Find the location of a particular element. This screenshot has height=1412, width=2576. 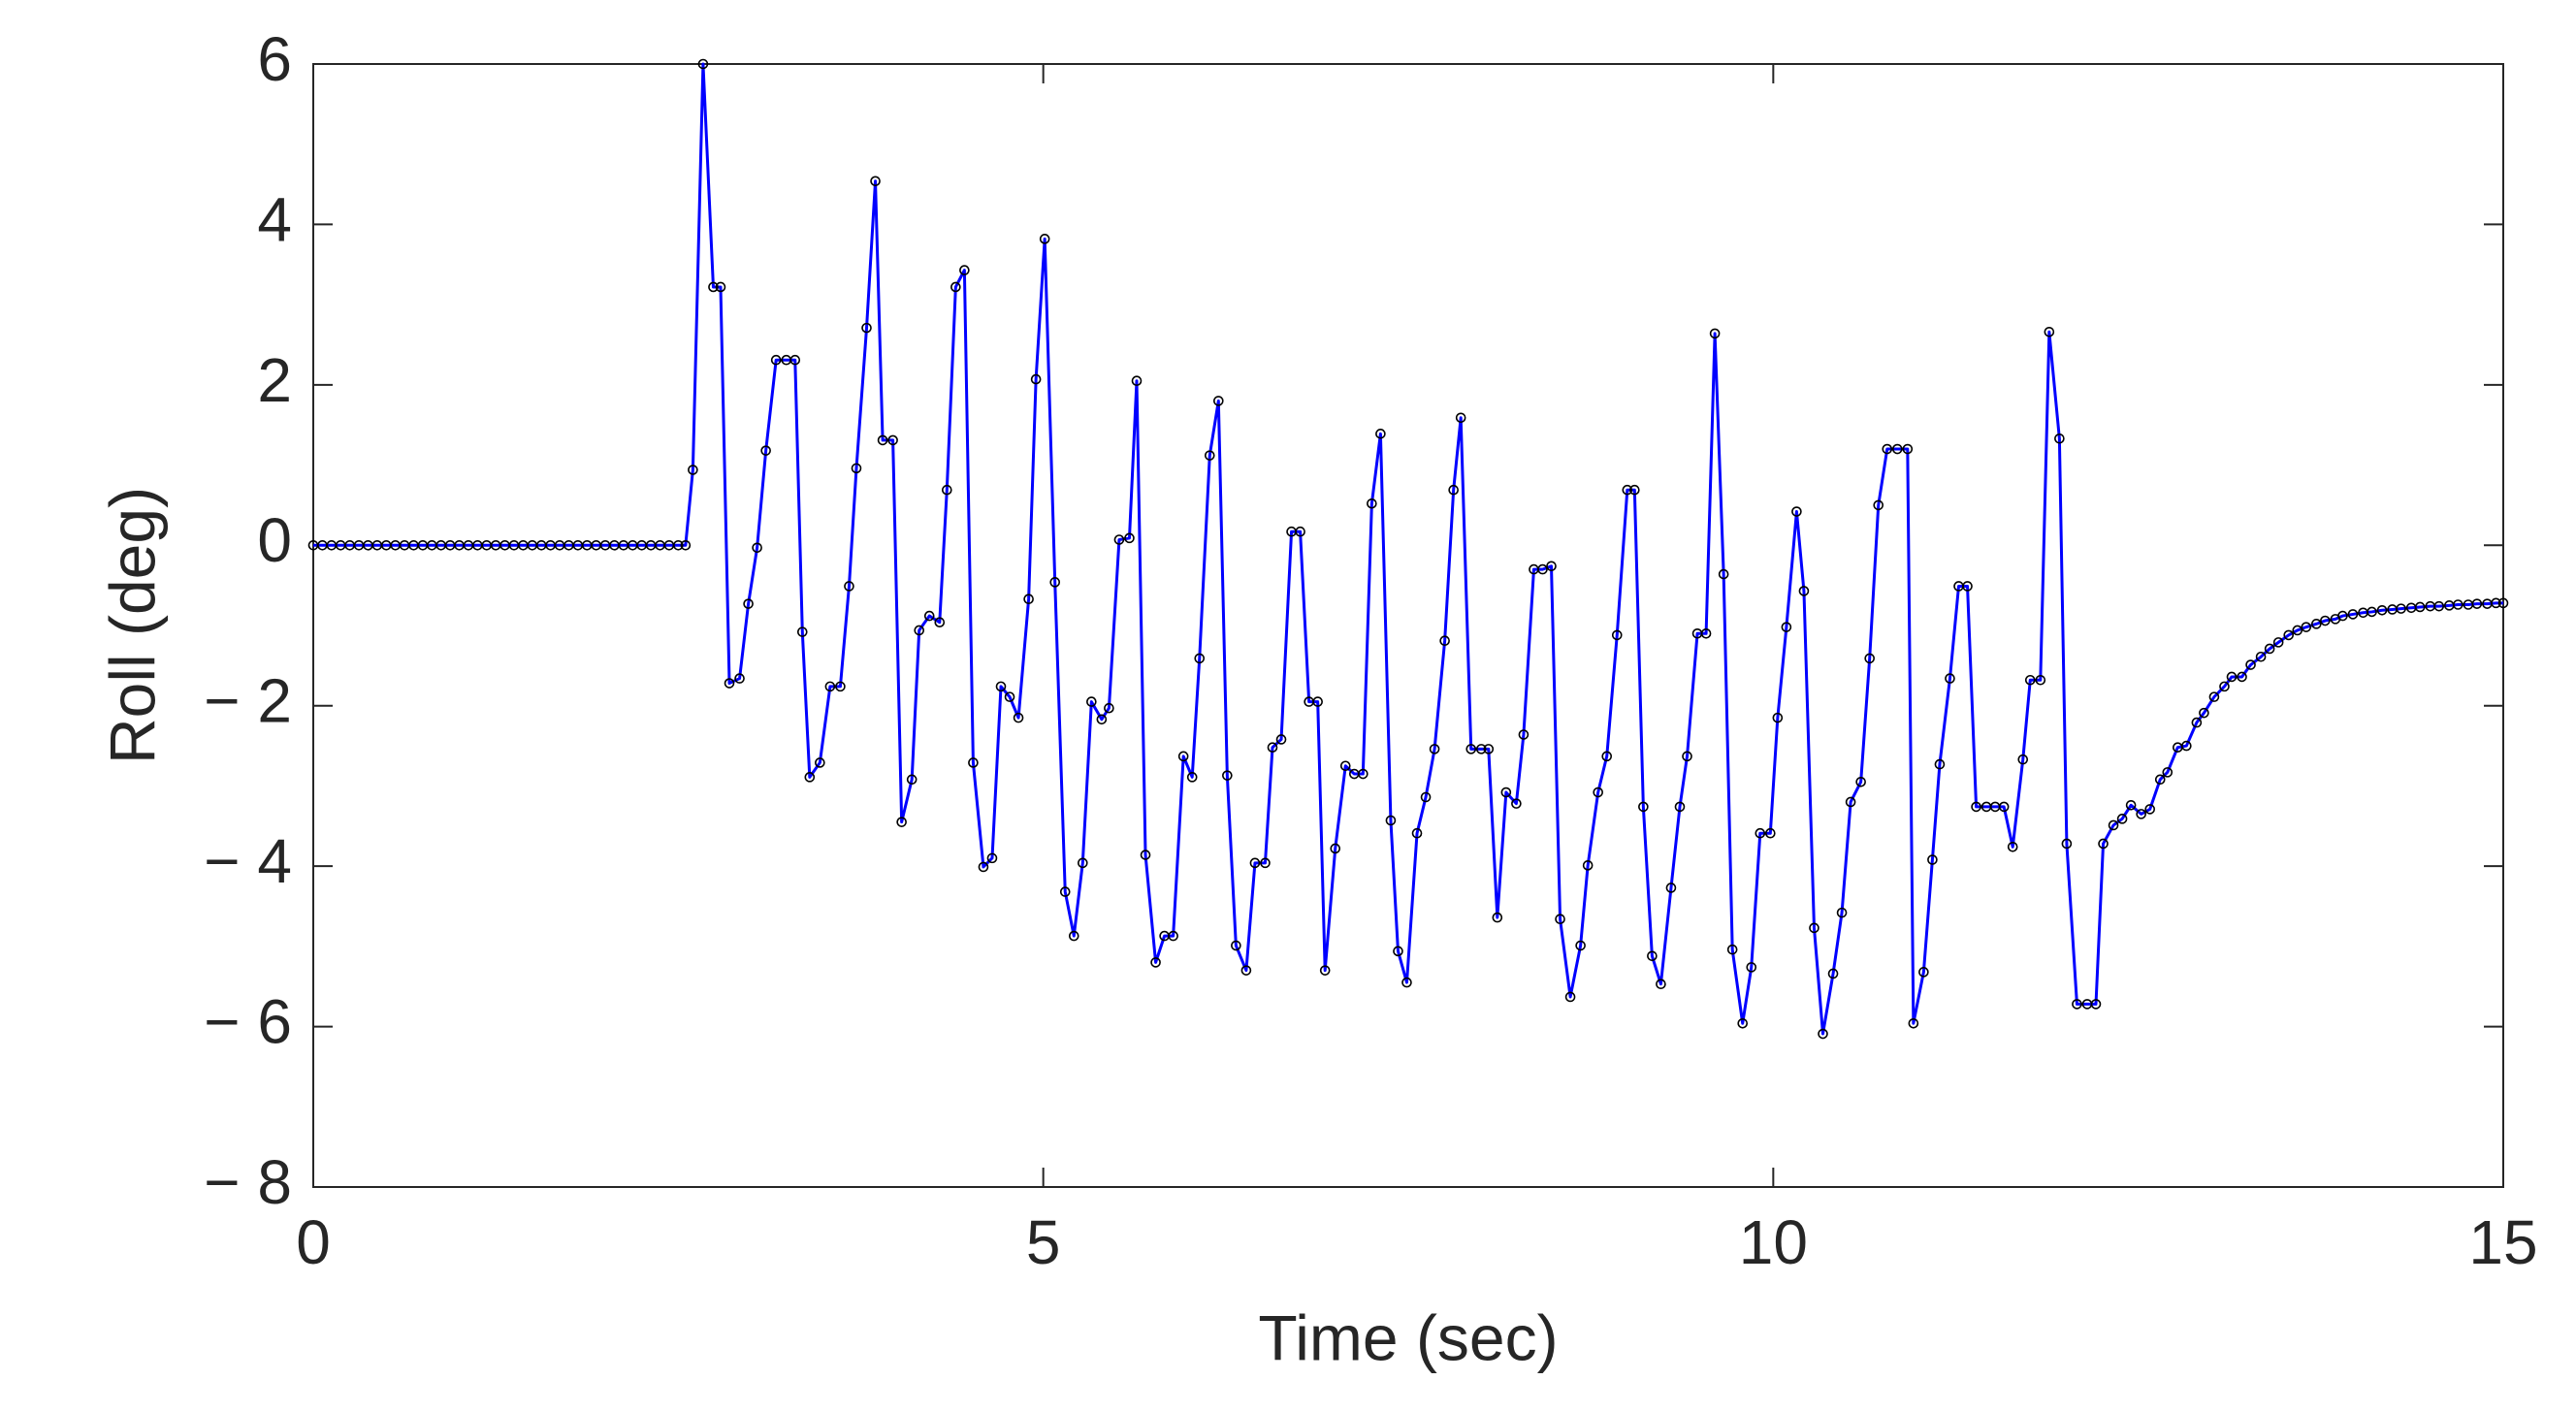

y-tick-label: 0 is located at coordinates (274, 540).